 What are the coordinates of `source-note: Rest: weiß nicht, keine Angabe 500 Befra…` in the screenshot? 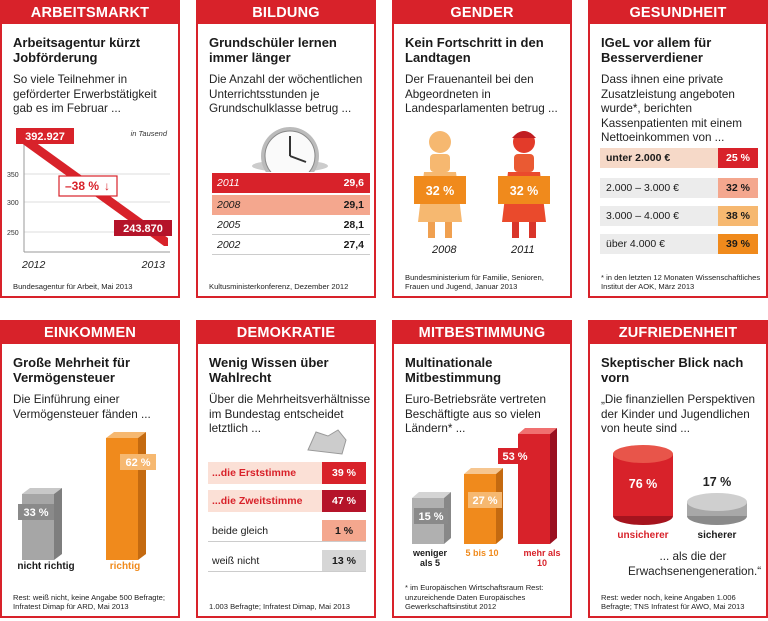 It's located at (89, 602).